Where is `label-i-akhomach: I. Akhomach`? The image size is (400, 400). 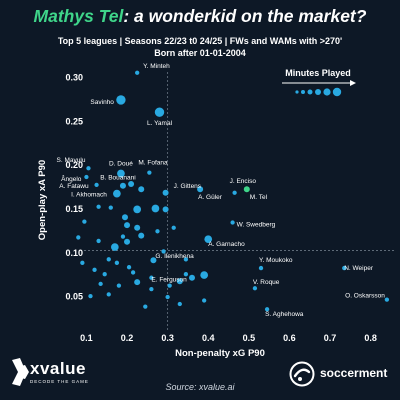
label-i-akhomach: I. Akhomach is located at coordinates (89, 195).